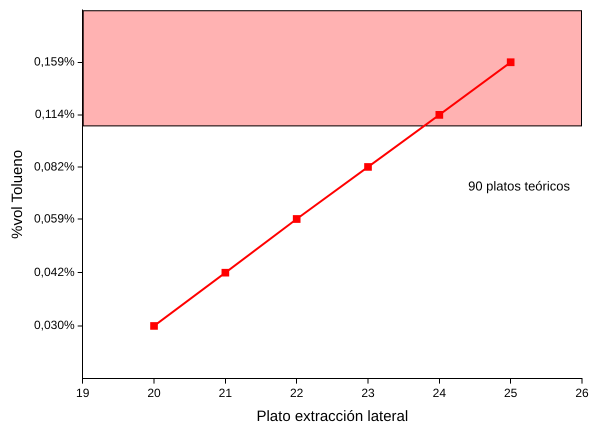 The height and width of the screenshot is (435, 597). I want to click on y-tick-label: 0,030%, so click(55, 325).